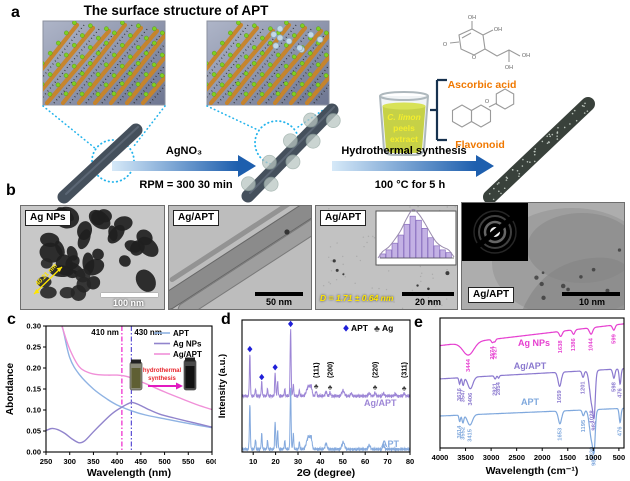  What do you see at coordinates (621, 392) in the screenshot?
I see `wavenumber-label: 476` at bounding box center [621, 392].